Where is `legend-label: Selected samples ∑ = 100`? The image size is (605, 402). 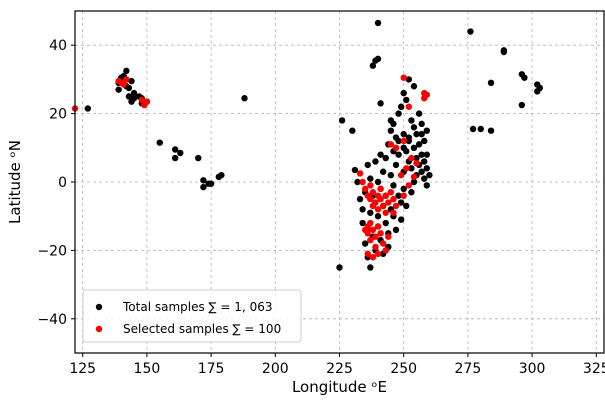 legend-label: Selected samples ∑ = 100 is located at coordinates (202, 329).